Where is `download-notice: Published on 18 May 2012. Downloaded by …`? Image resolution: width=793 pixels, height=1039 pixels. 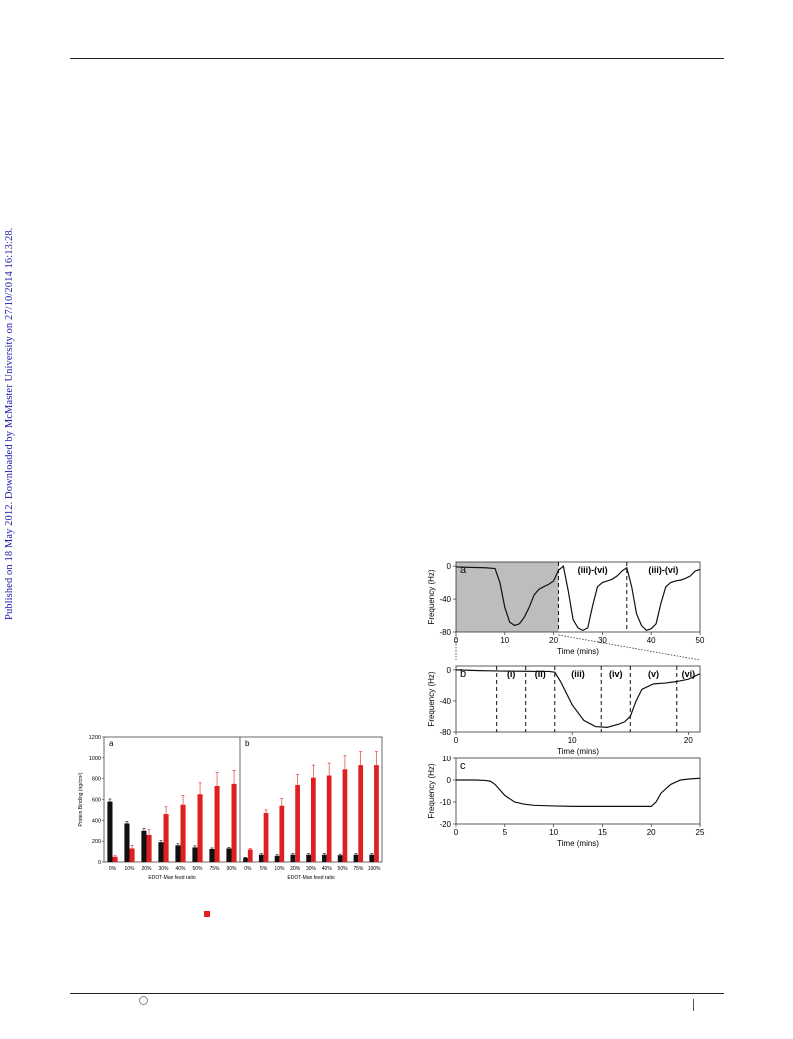 download-notice: Published on 18 May 2012. Downloaded by … is located at coordinates (9, 423).